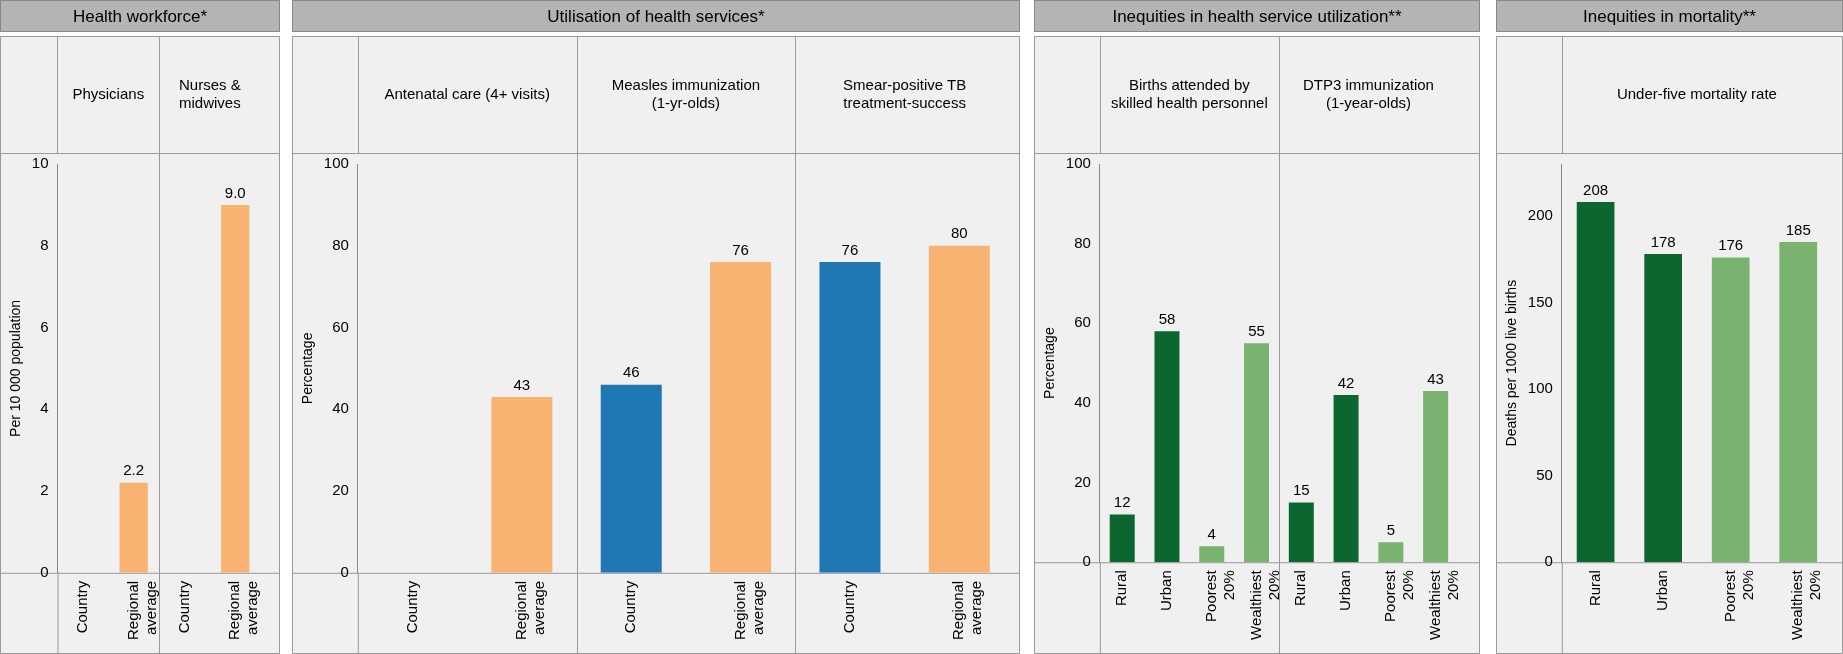 The width and height of the screenshot is (1843, 654). Describe the element at coordinates (1540, 215) in the screenshot. I see `y-tick-label: 200` at that location.